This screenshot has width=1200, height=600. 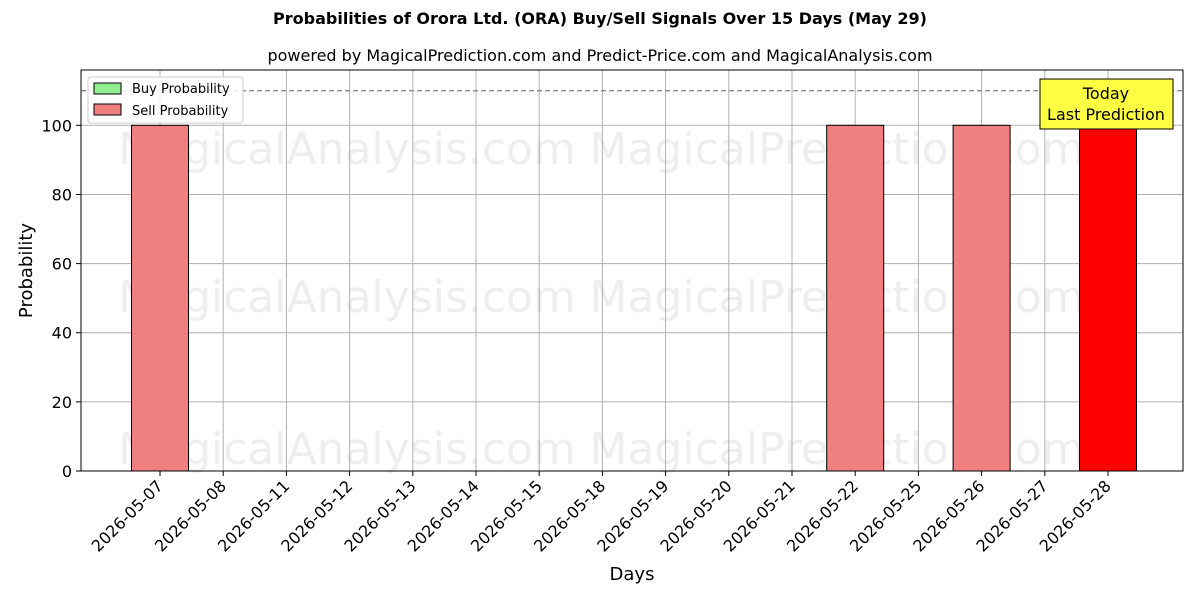 I want to click on legend-swatch-sell, so click(x=107, y=109).